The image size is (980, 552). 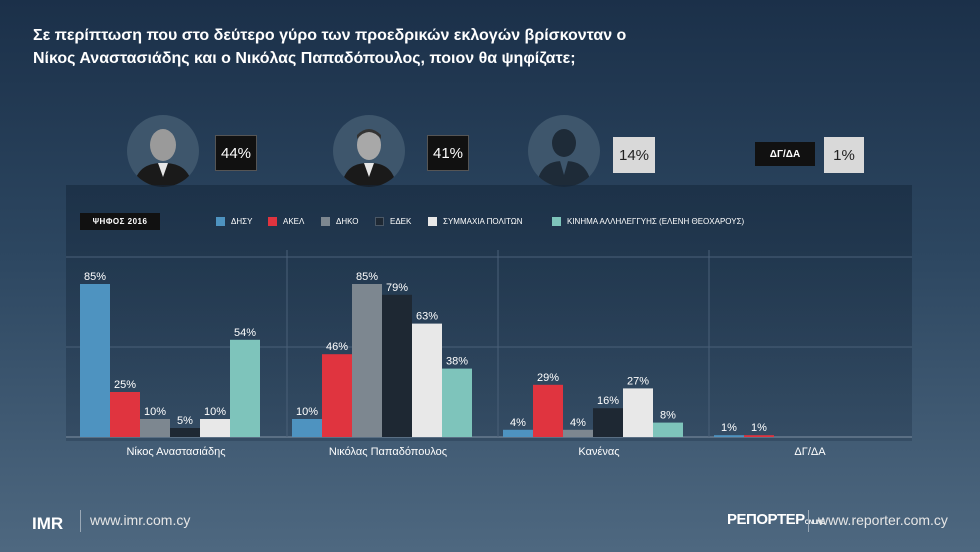 What do you see at coordinates (598, 452) in the screenshot?
I see `category-label: Κανένας` at bounding box center [598, 452].